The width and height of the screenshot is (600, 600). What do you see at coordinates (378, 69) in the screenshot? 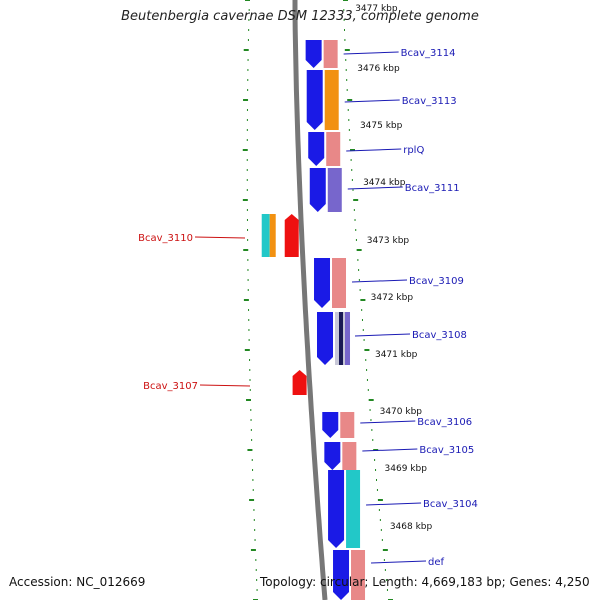
I see `kbp-marker-label: 3476 kbp` at bounding box center [378, 69].